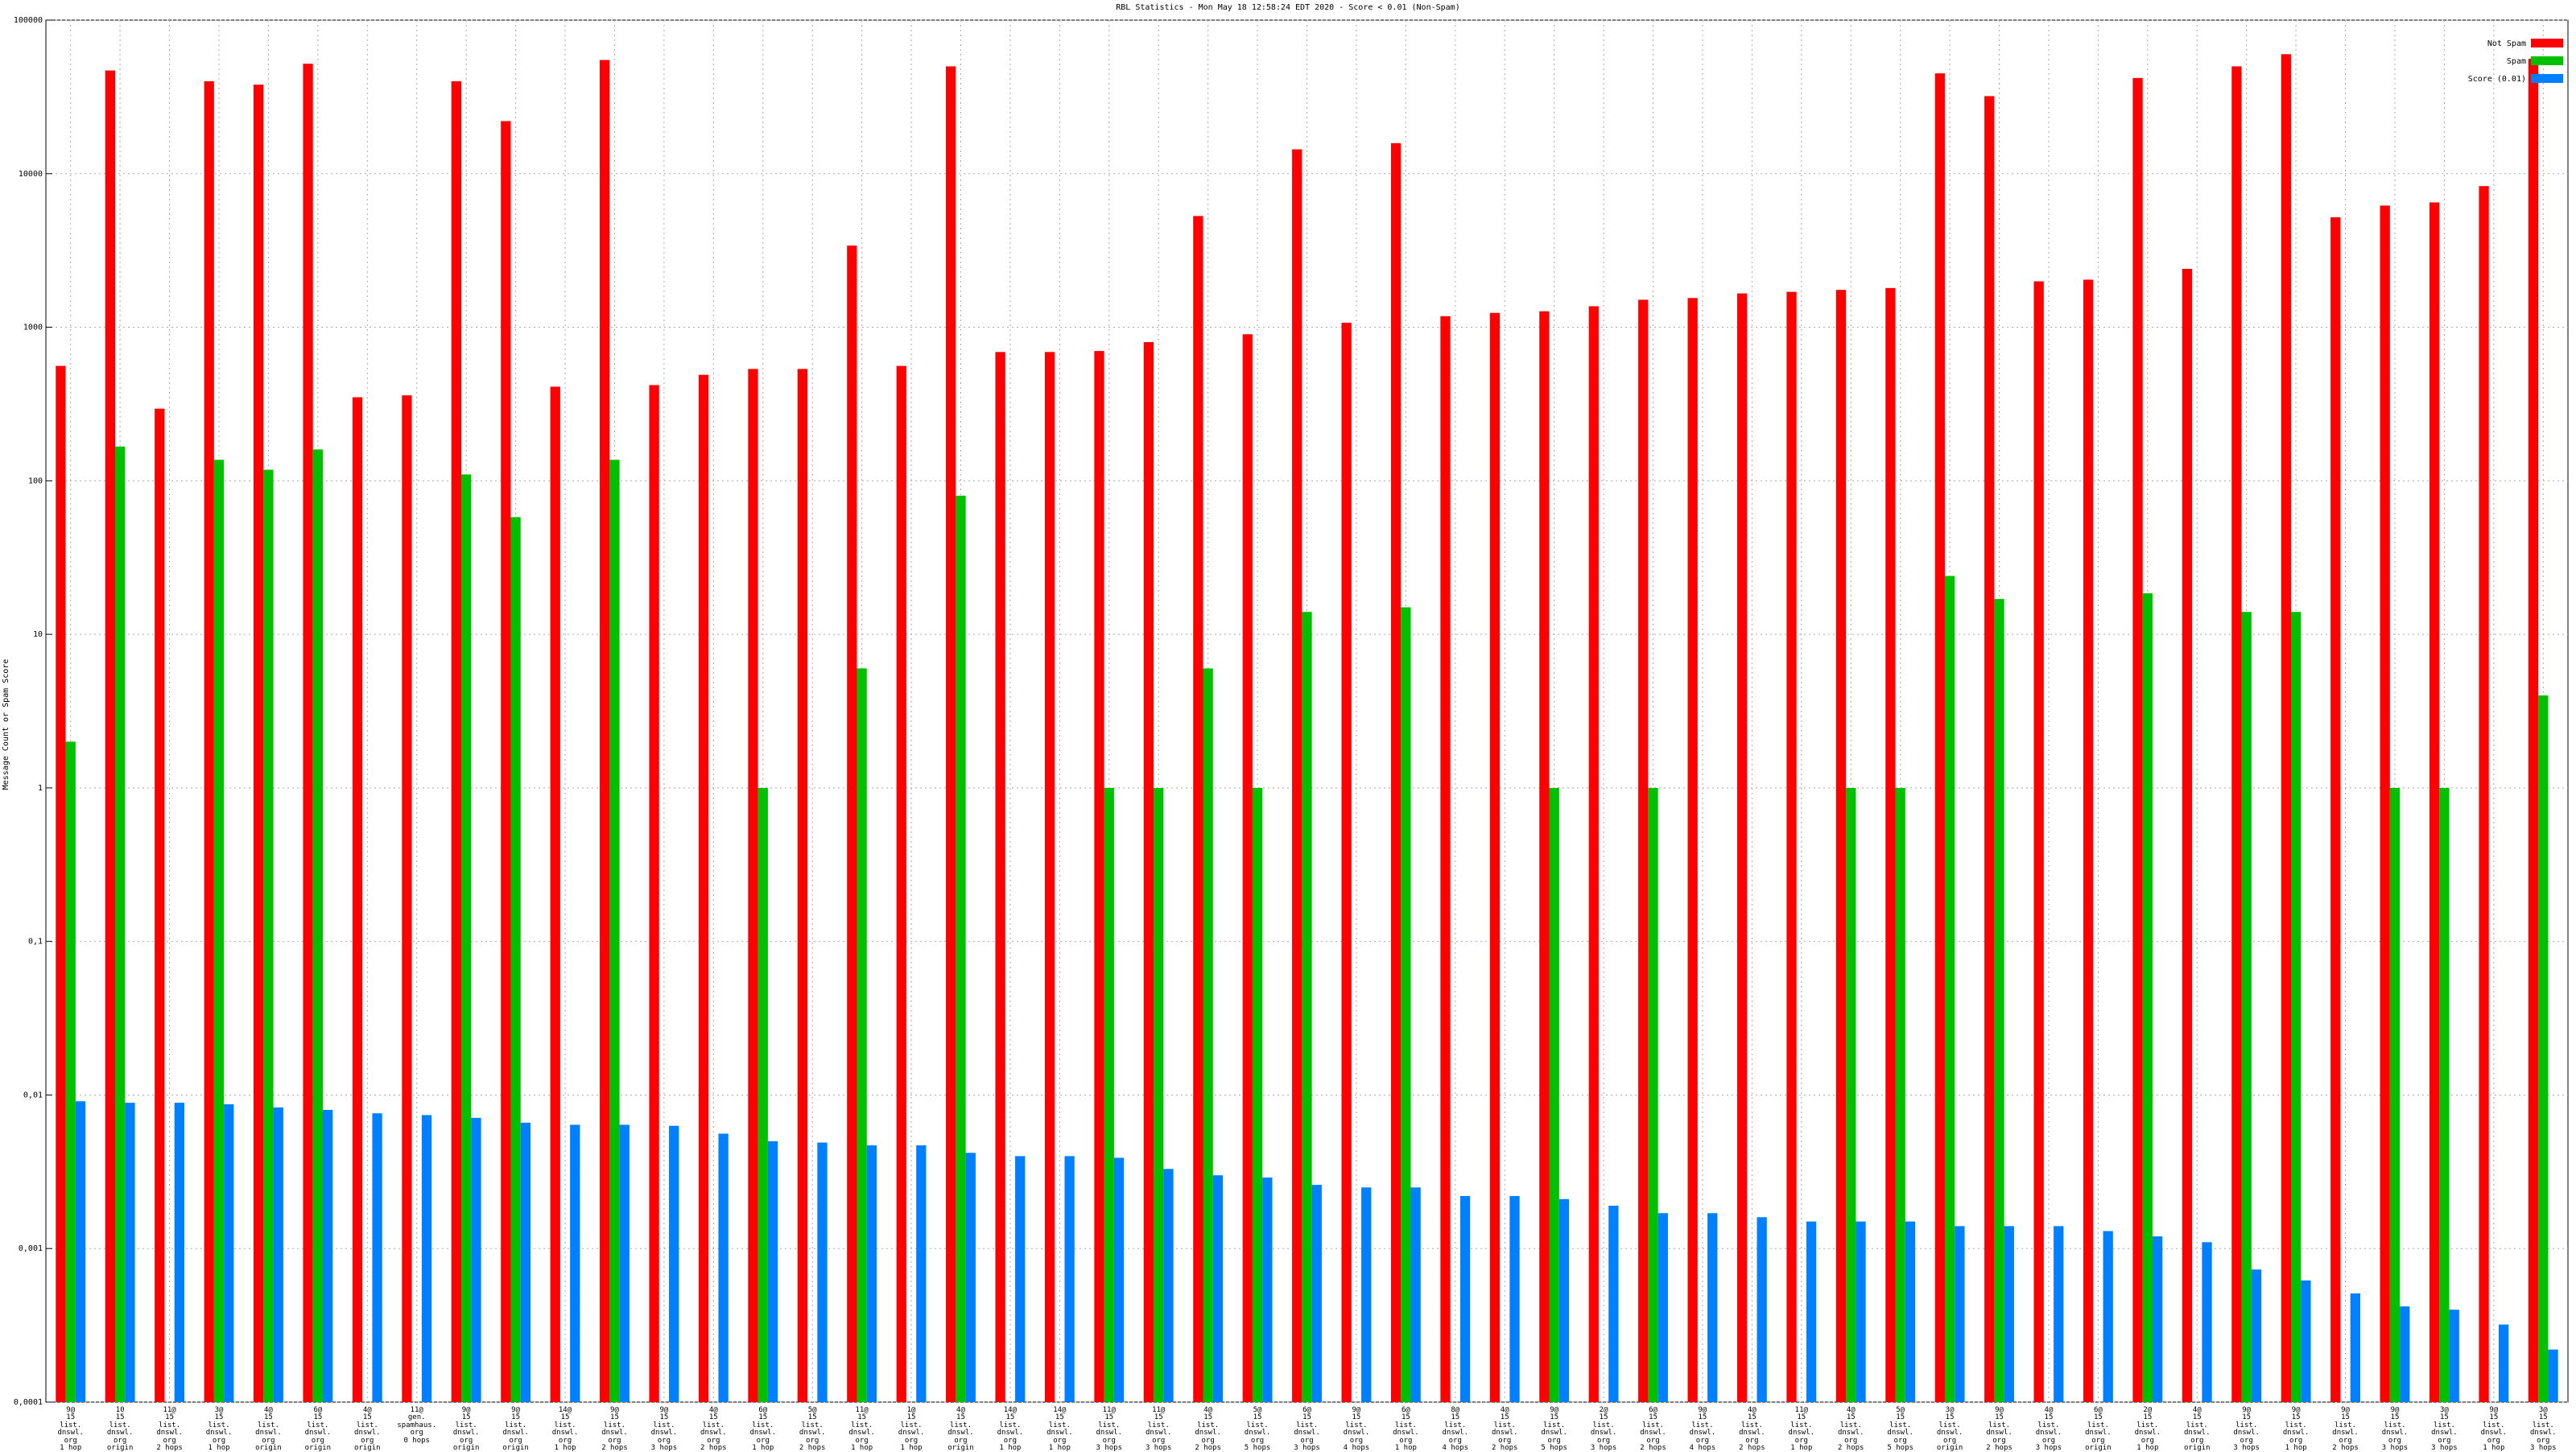 The width and height of the screenshot is (2576, 1452). Describe the element at coordinates (35, 943) in the screenshot. I see `y-tick-label: 0,1` at that location.